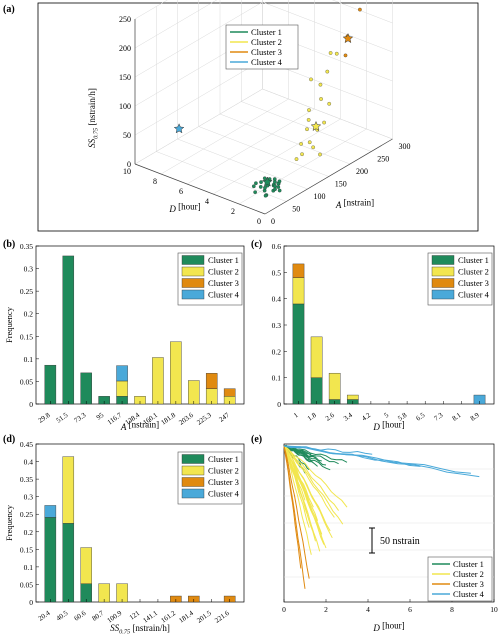 The image size is (500, 639). What do you see at coordinates (296, 415) in the screenshot?
I see `panel-c-xtick-label: 1` at bounding box center [296, 415].